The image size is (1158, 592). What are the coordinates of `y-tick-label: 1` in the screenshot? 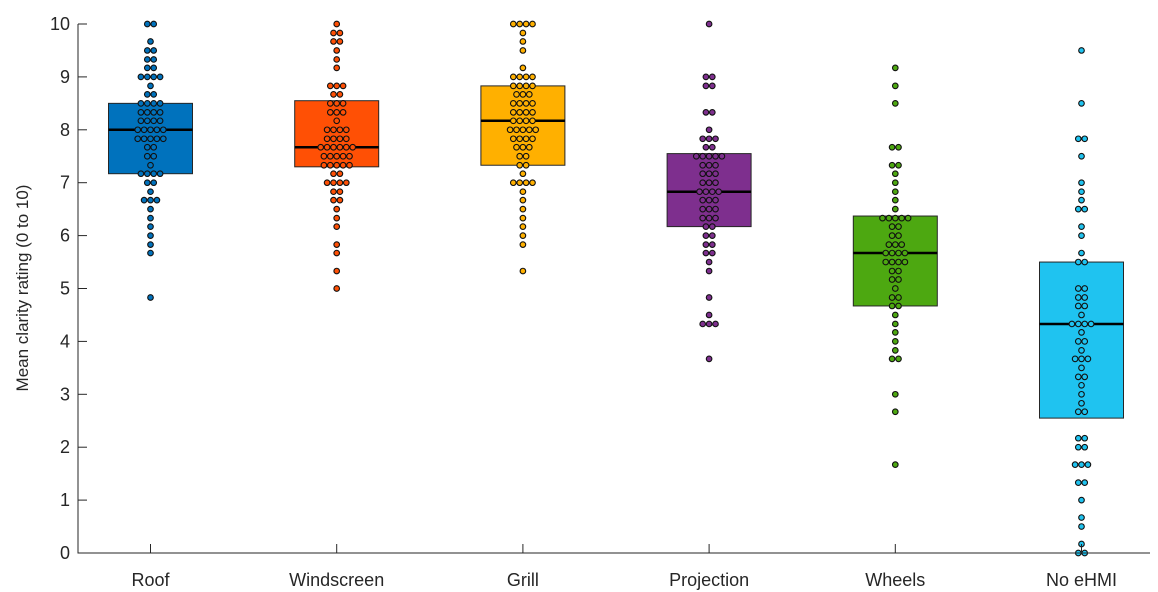 It's located at (65, 500).